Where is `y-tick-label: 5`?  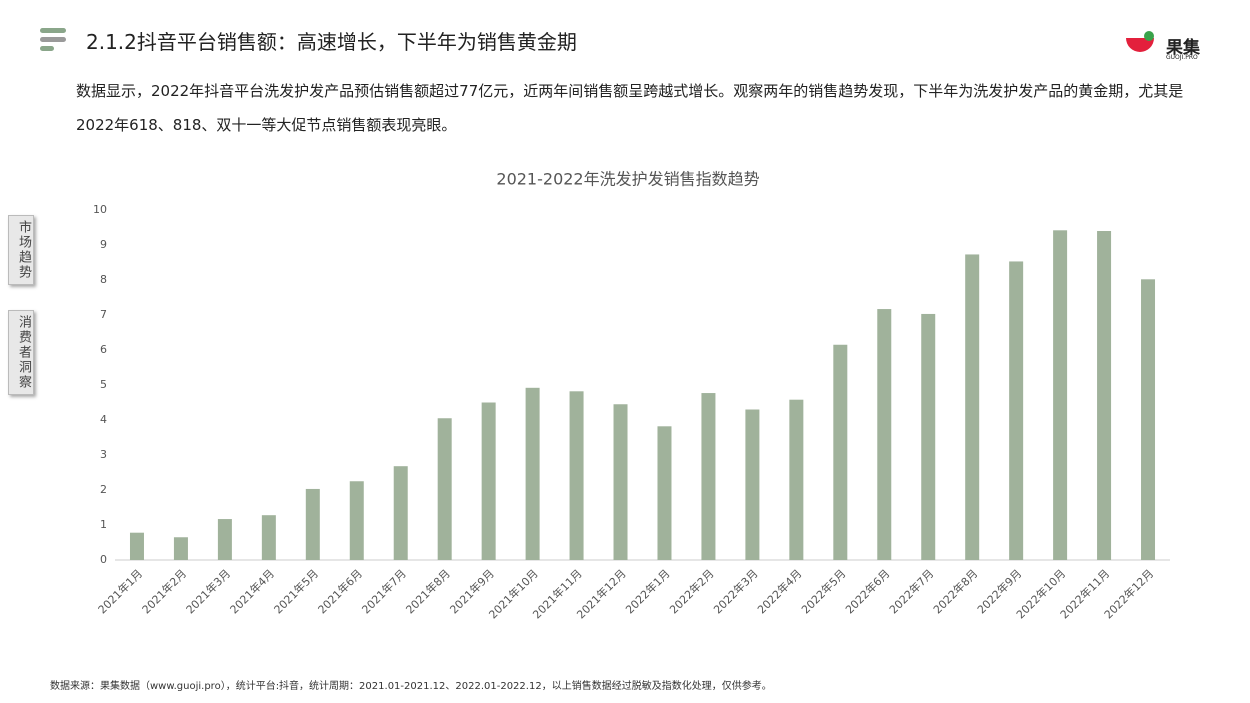
y-tick-label: 5 is located at coordinates (103, 384).